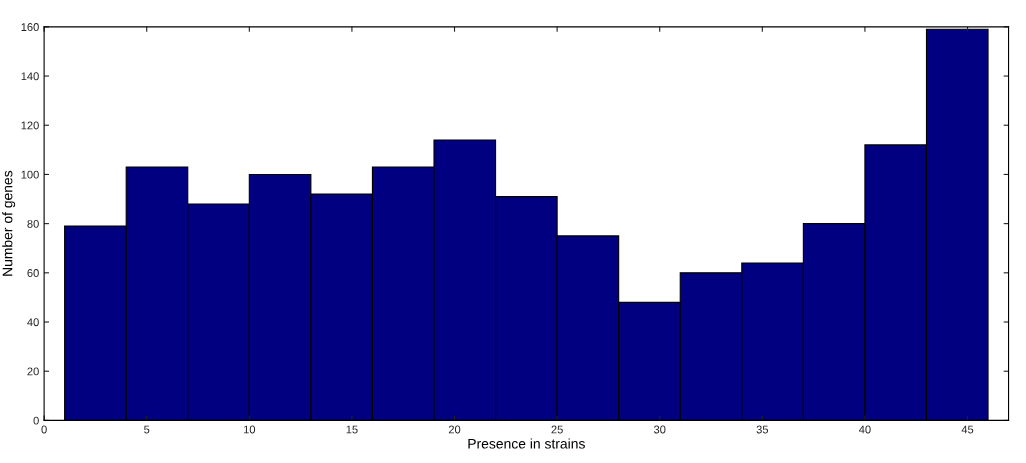  Describe the element at coordinates (33, 371) in the screenshot. I see `y-tick-label: 20` at that location.